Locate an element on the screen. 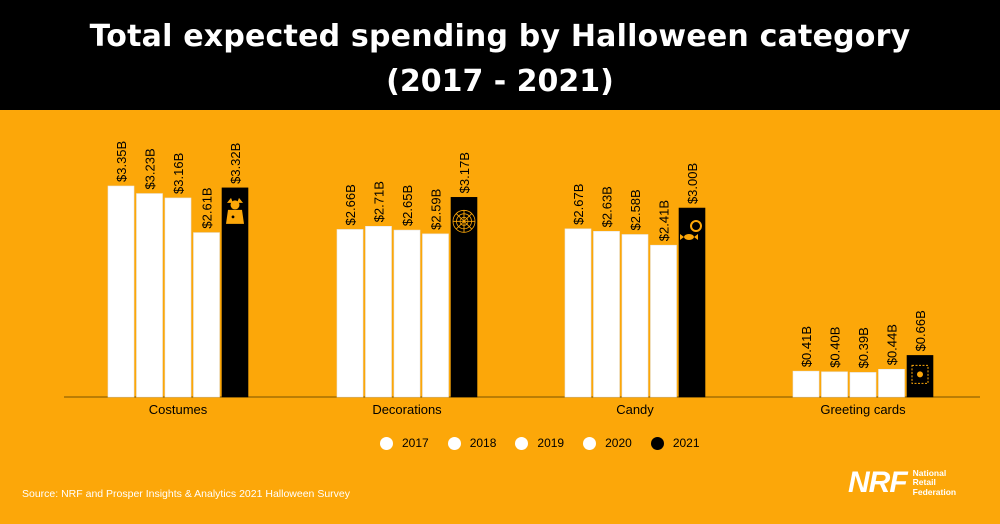  bar-value-label: $3.16B is located at coordinates (178, 173).